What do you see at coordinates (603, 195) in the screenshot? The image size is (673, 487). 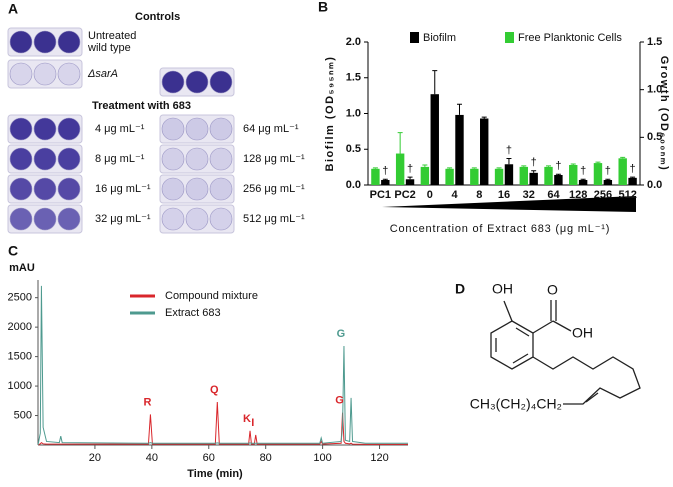 I see `x-tick-label: 256` at bounding box center [603, 195].